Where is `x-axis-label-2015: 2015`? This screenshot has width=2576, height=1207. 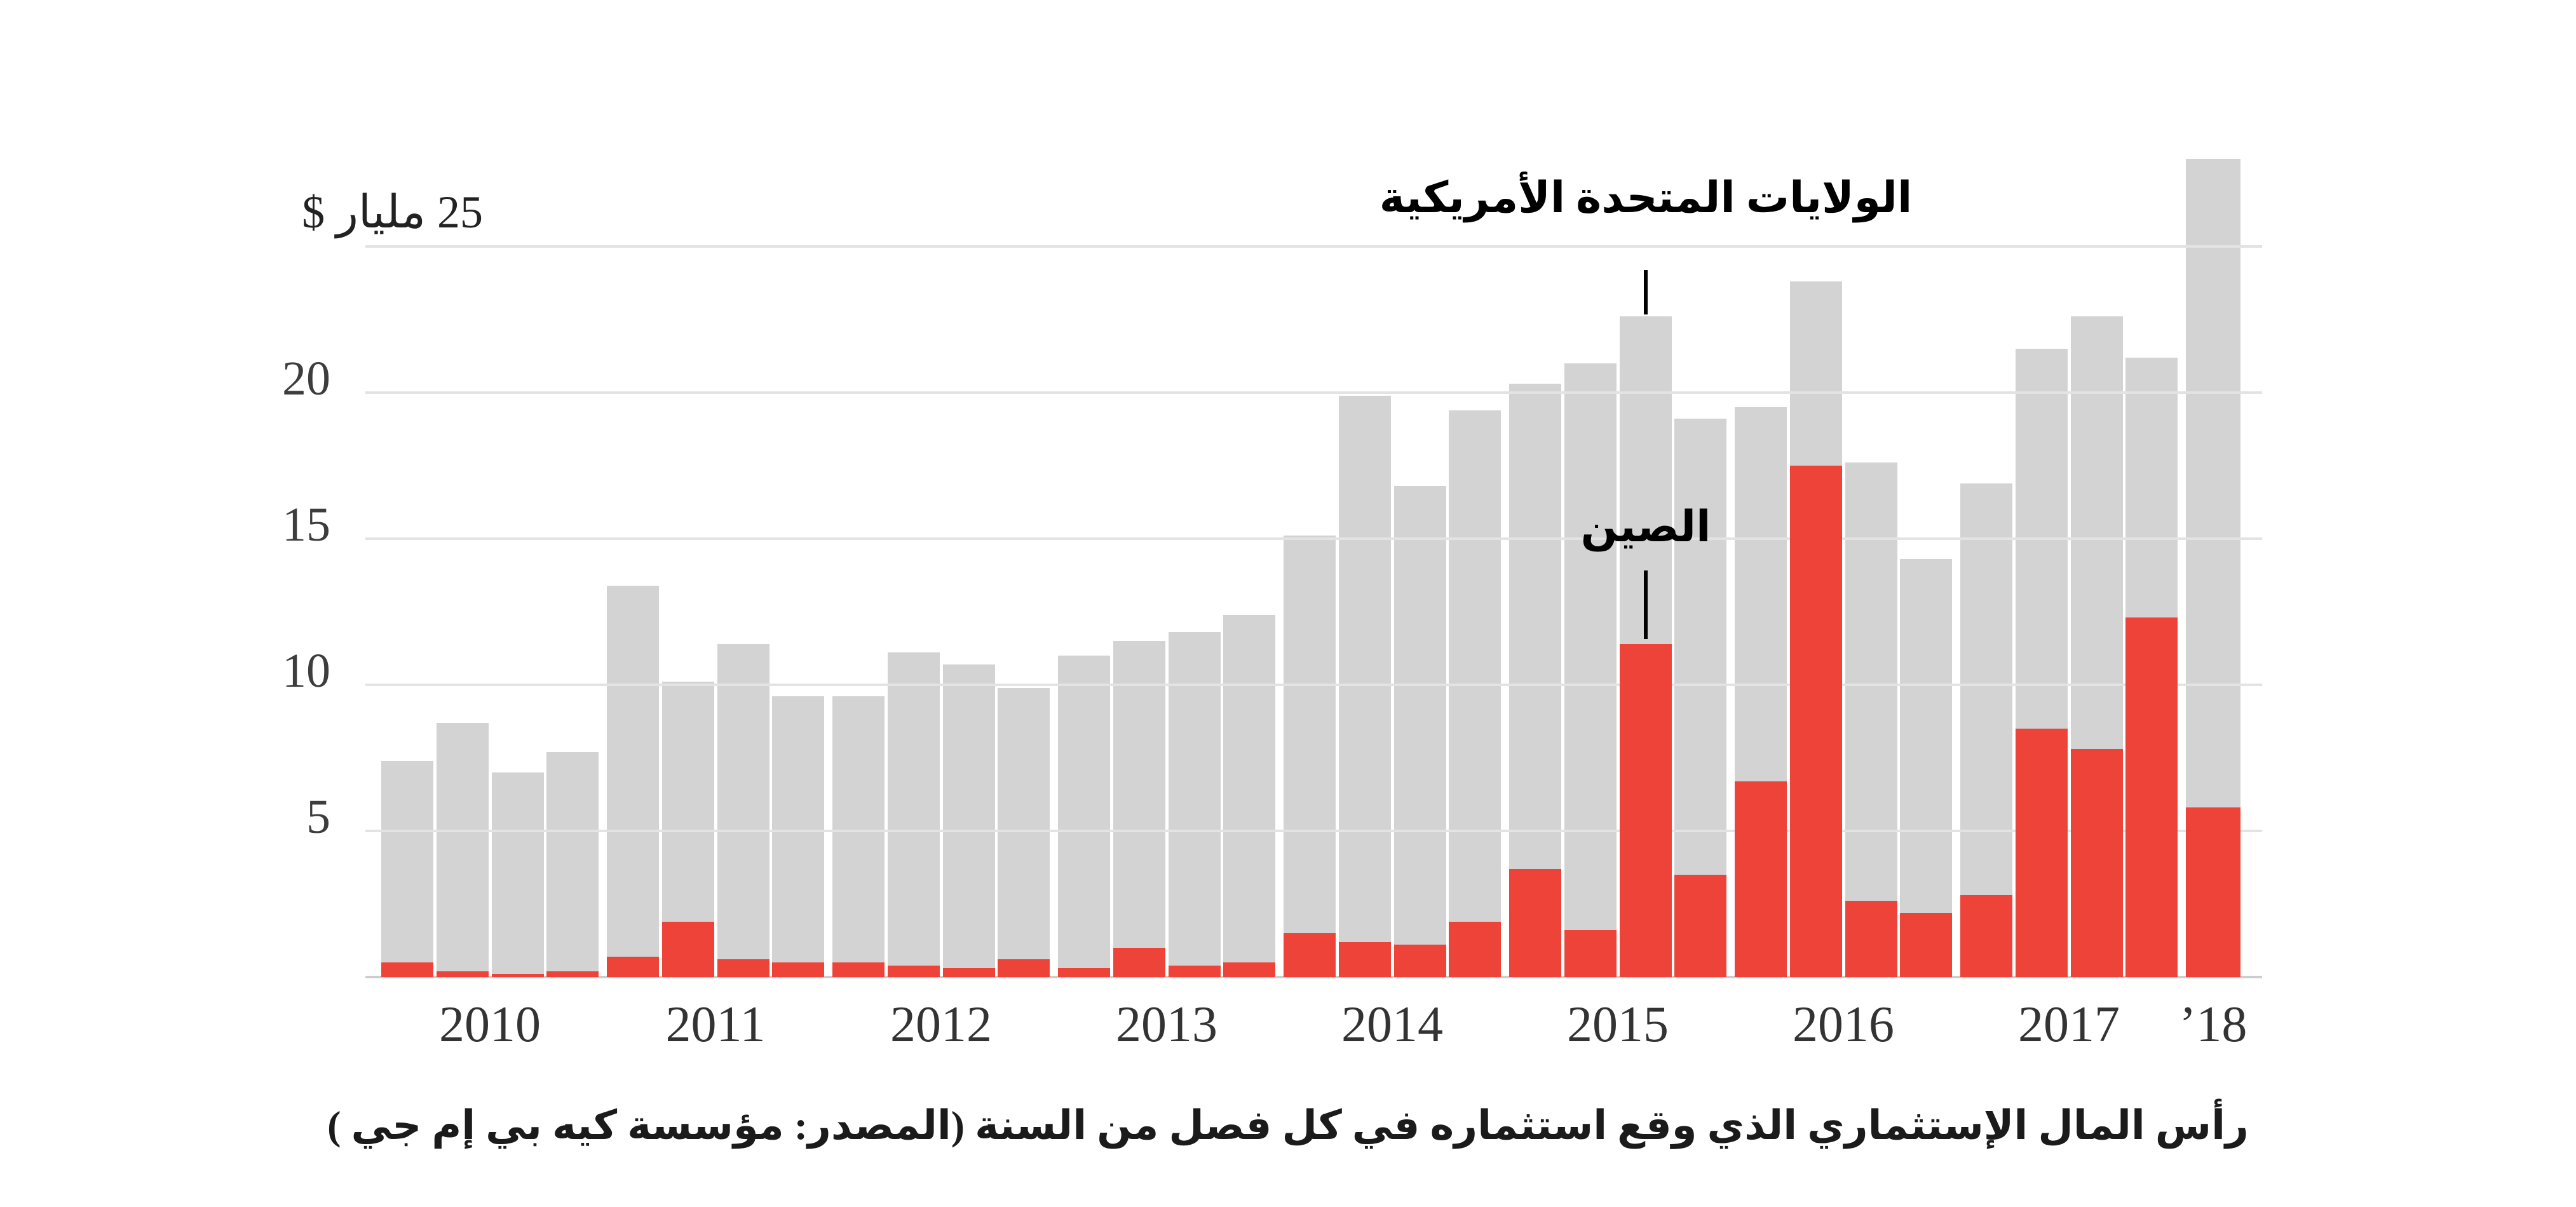
x-axis-label-2015: 2015 is located at coordinates (1618, 1025).